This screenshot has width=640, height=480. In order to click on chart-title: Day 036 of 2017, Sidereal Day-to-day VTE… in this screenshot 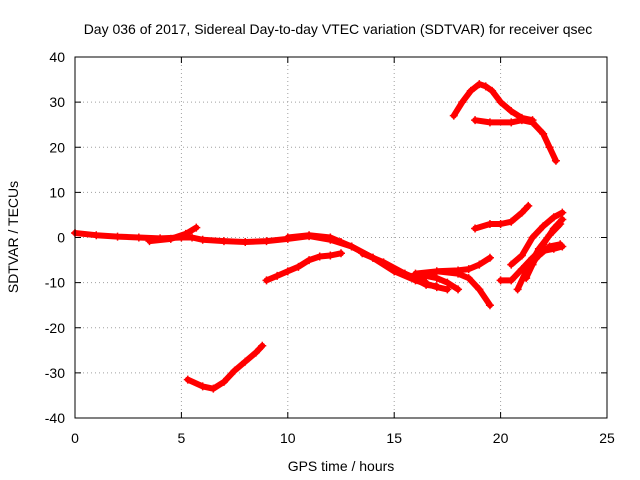, I will do `click(338, 29)`.